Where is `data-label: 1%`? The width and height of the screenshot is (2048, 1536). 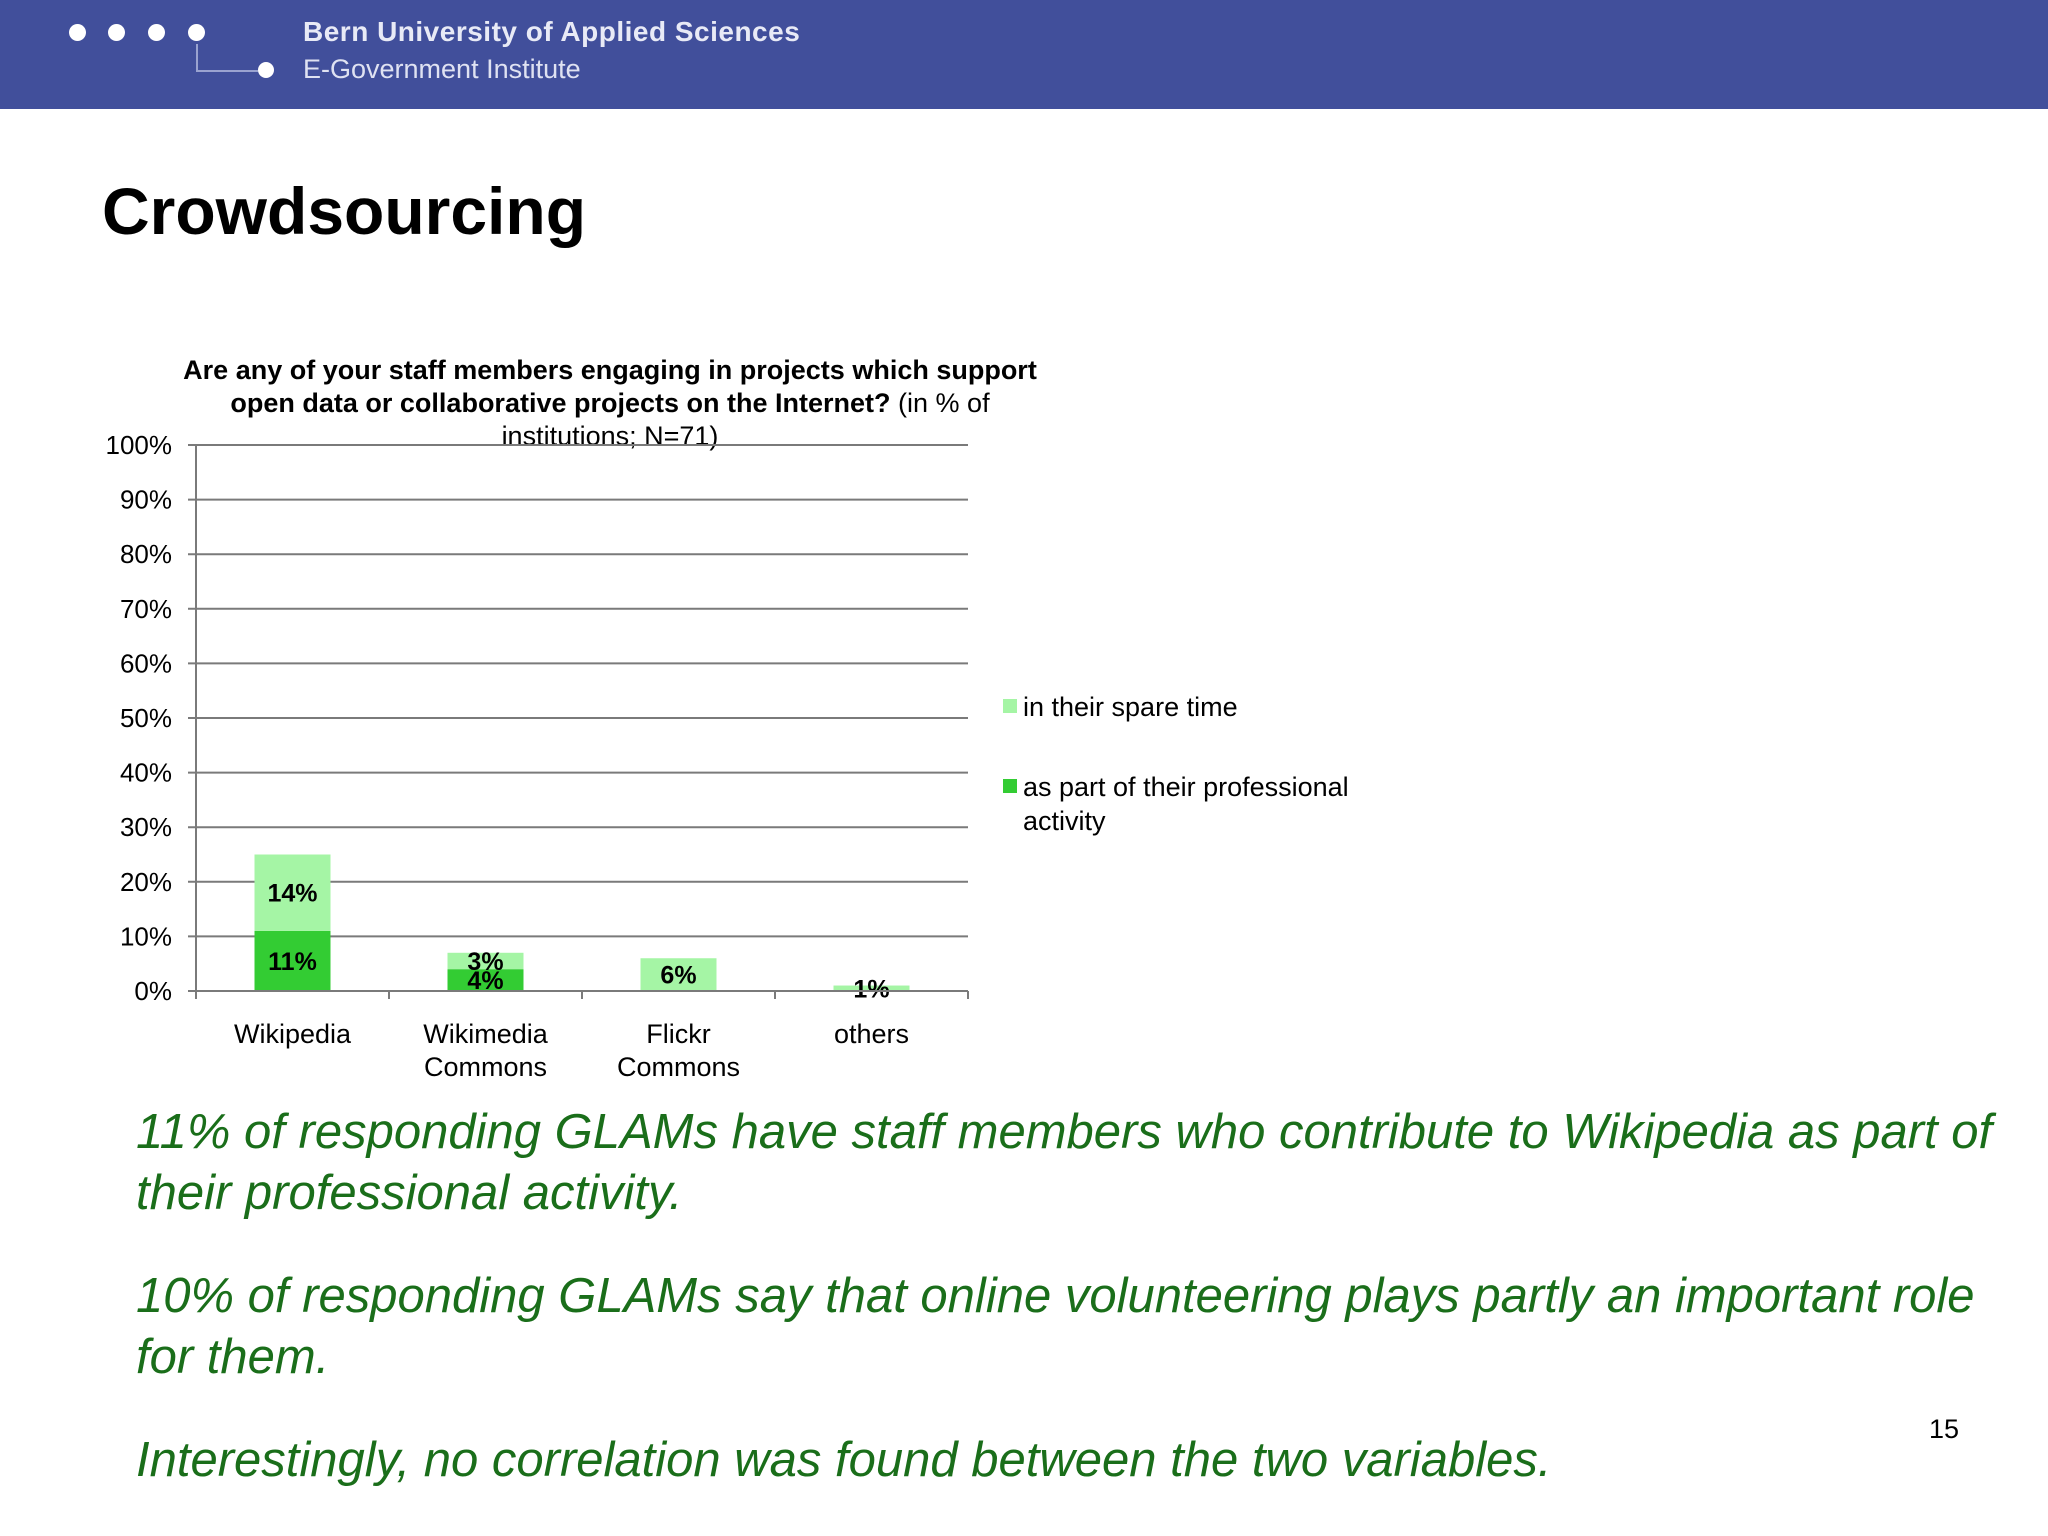 data-label: 1% is located at coordinates (871, 989).